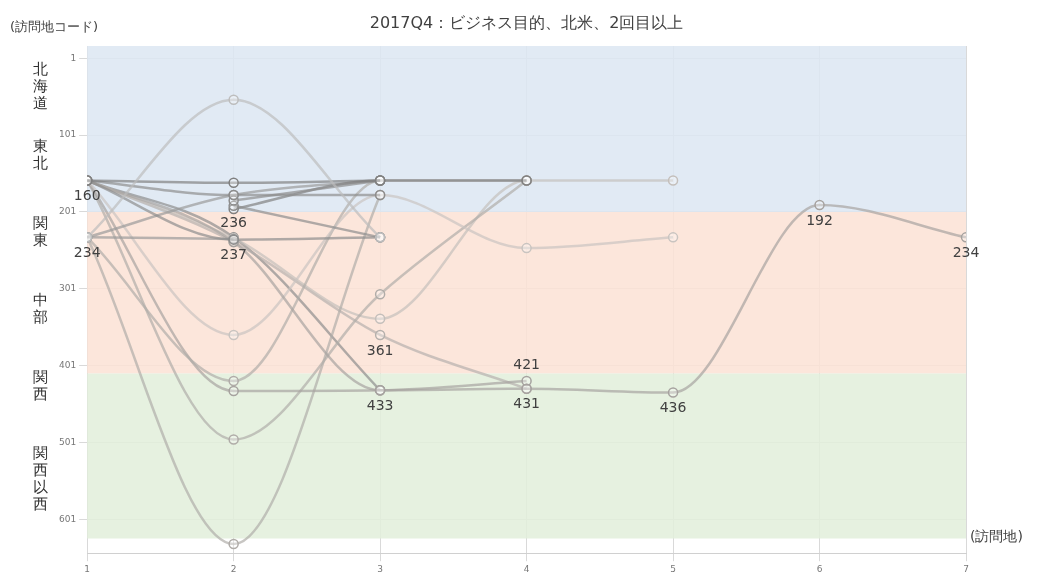 The image size is (1046, 585). Describe the element at coordinates (526, 363) in the screenshot. I see `annotation: 421` at that location.